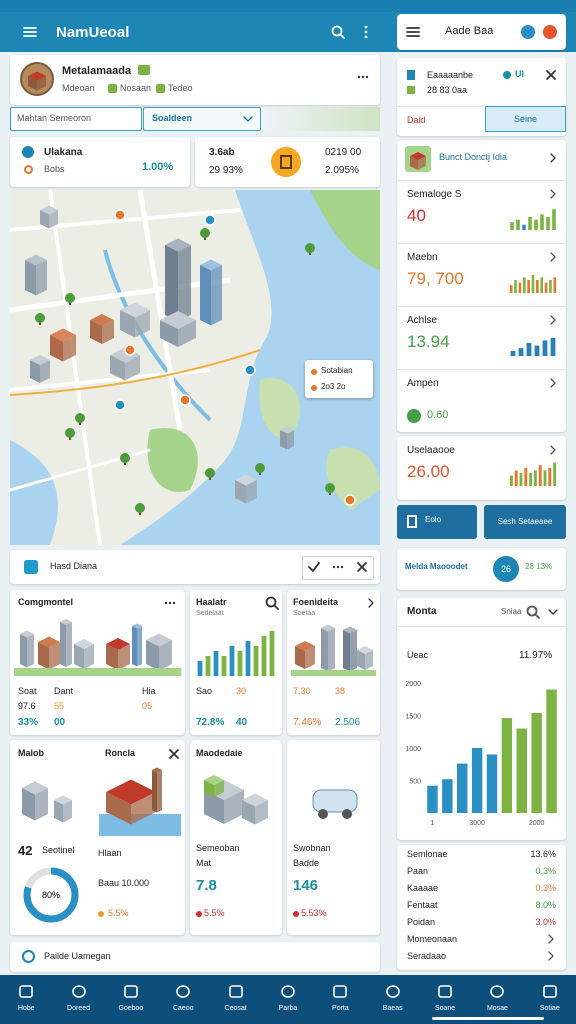  Describe the element at coordinates (26, 999) in the screenshot. I see `nav-item: Hobe` at that location.